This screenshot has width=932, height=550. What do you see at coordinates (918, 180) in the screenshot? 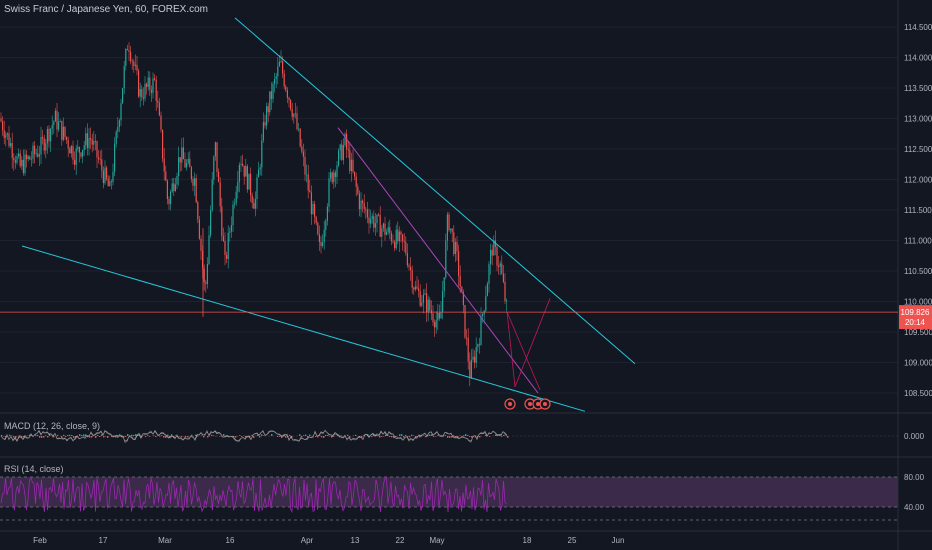
I see `y-tick-label: 112.000` at bounding box center [918, 180].